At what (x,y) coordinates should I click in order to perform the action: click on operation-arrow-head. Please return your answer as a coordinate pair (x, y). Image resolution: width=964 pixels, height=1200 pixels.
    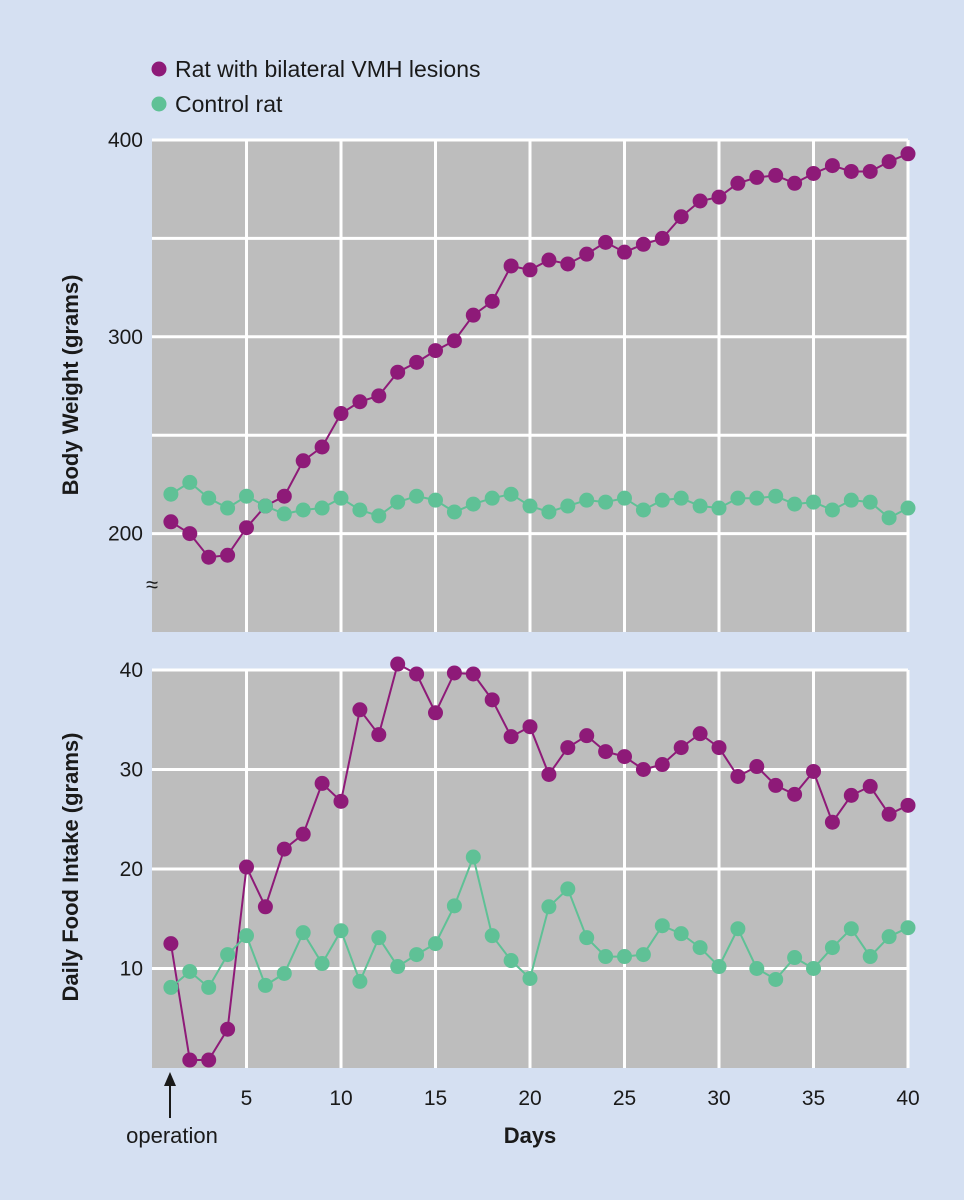
    Looking at the image, I should click on (170, 1079).